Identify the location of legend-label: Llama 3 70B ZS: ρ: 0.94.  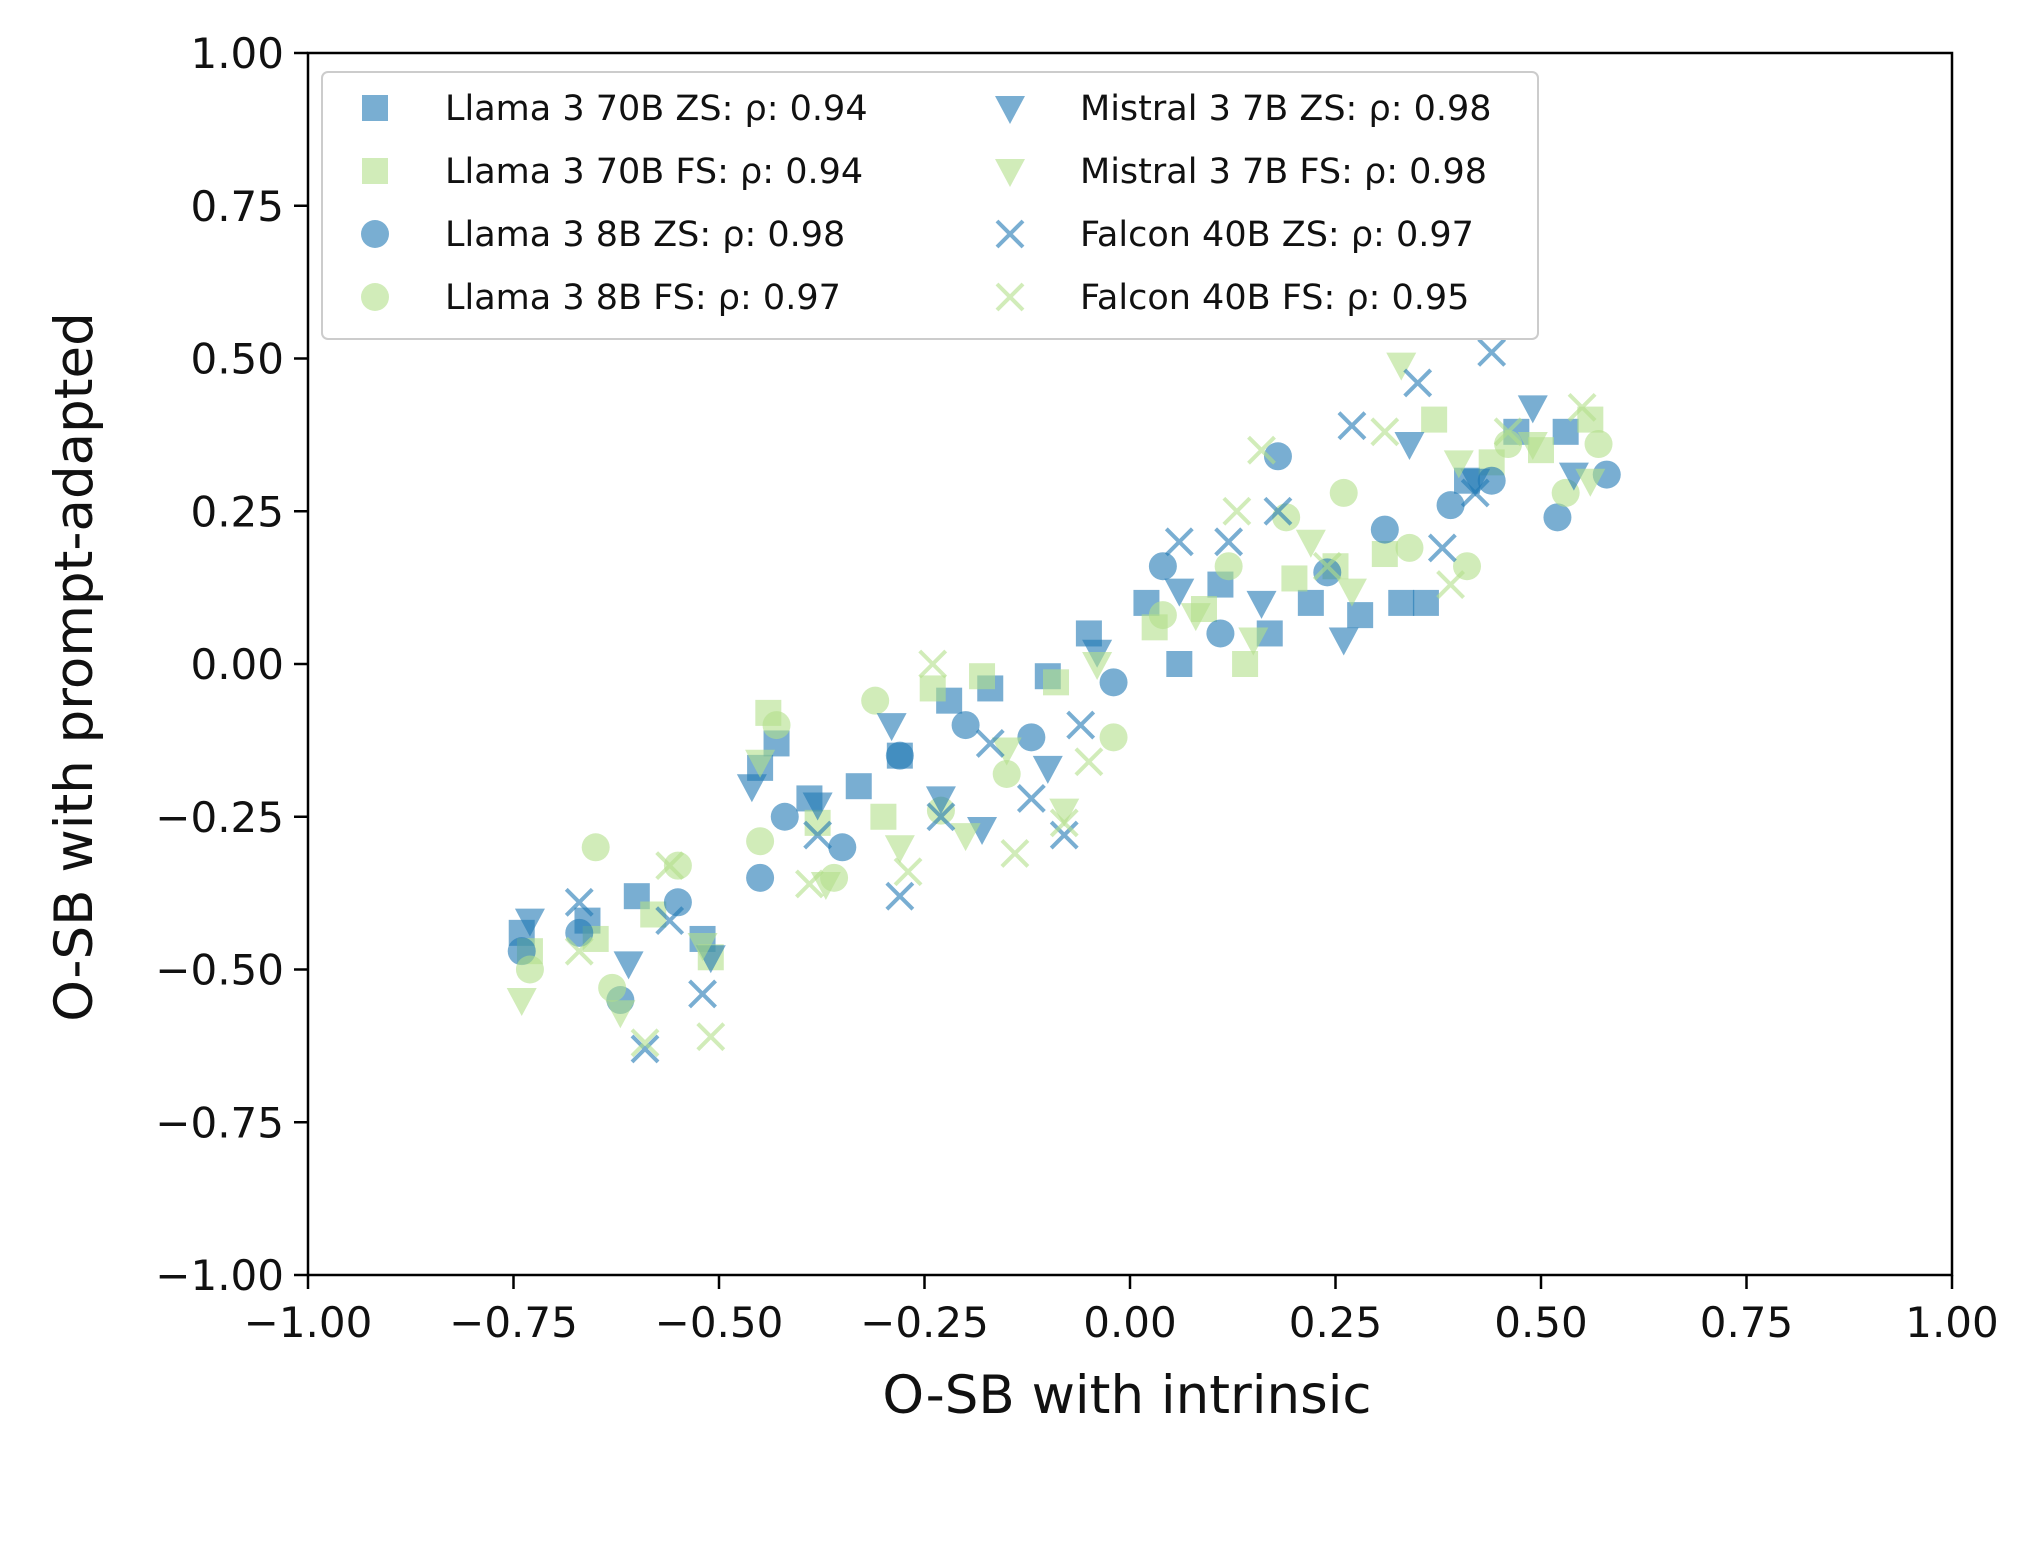
(656, 109).